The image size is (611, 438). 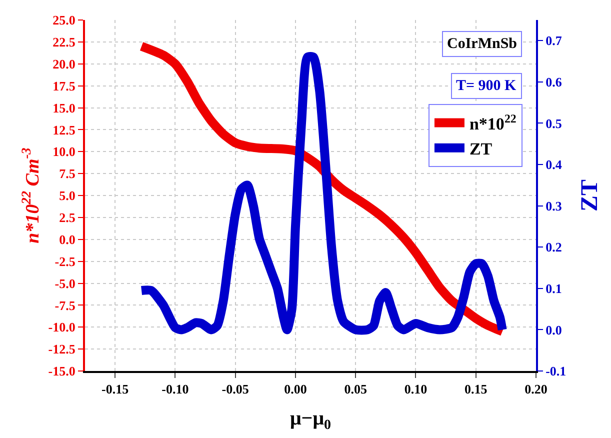 I want to click on y2-tick-label: 0.5, so click(x=554, y=123).